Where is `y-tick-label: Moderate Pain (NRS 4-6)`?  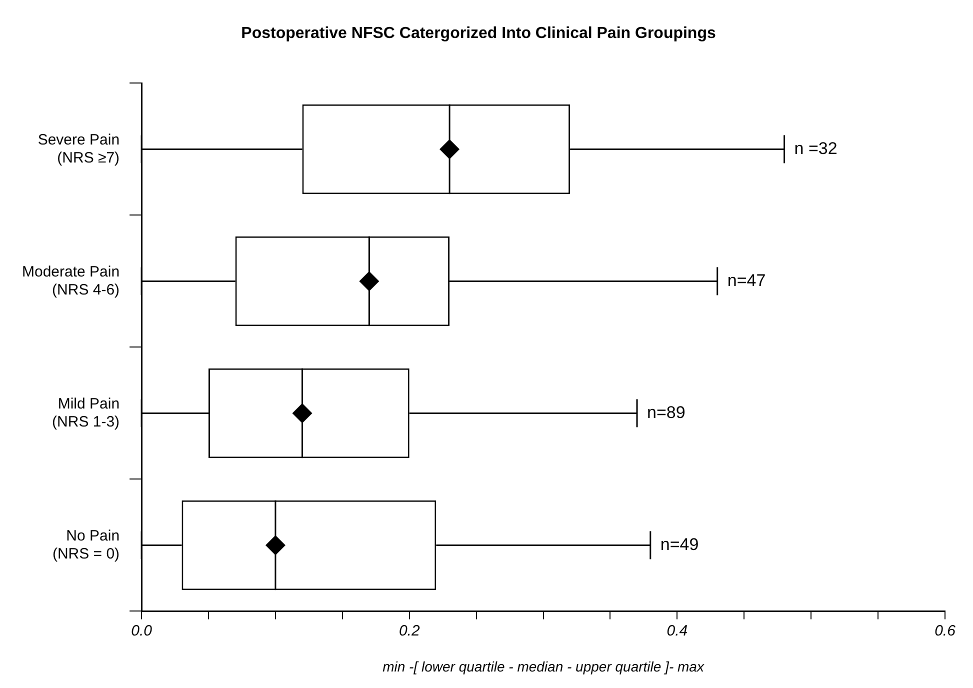 y-tick-label: Moderate Pain (NRS 4-6) is located at coordinates (71, 280).